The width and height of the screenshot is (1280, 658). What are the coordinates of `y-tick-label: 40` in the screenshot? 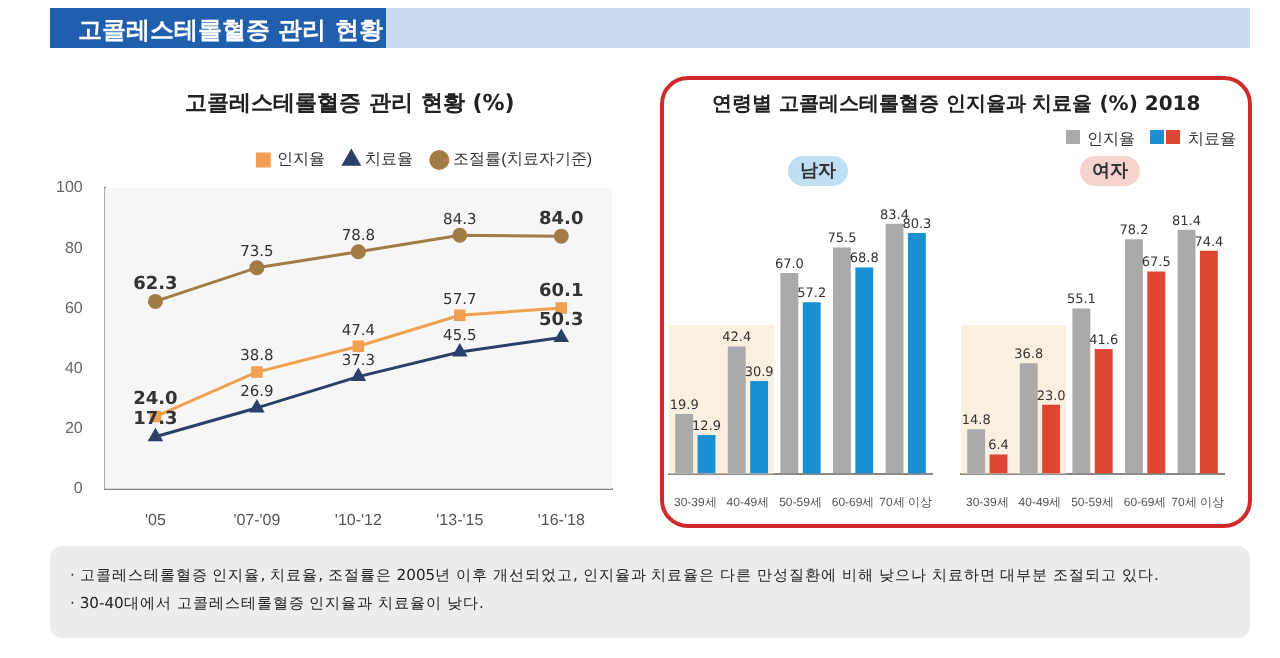 It's located at (74, 367).